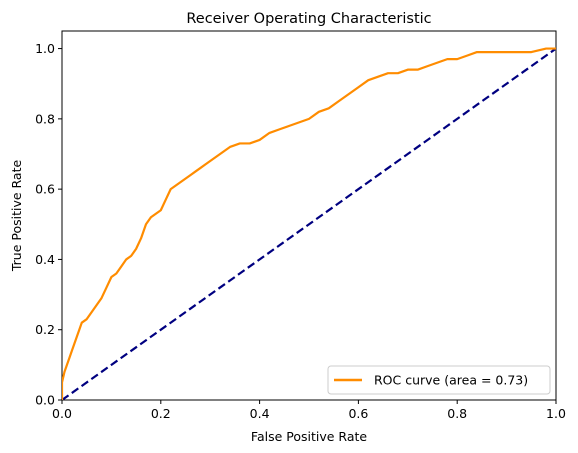 This screenshot has width=578, height=453. What do you see at coordinates (62, 413) in the screenshot?
I see `x-tick-label: 0.0` at bounding box center [62, 413].